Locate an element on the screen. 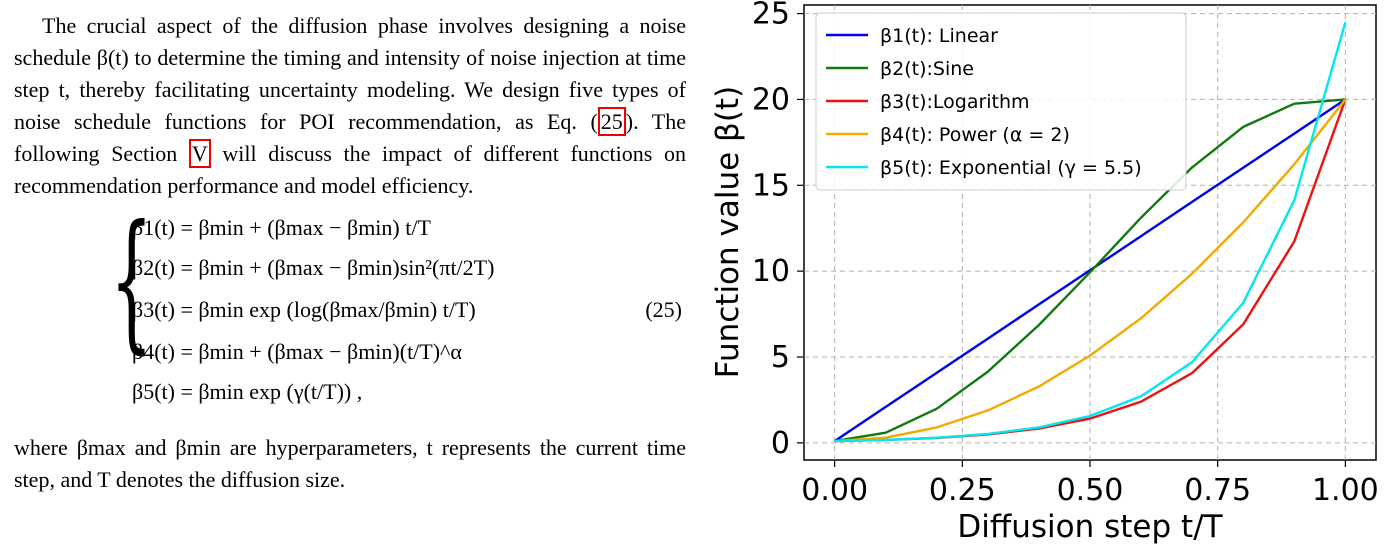 The width and height of the screenshot is (1391, 545). y-axis-label: Function value β(t) is located at coordinates (728, 232).